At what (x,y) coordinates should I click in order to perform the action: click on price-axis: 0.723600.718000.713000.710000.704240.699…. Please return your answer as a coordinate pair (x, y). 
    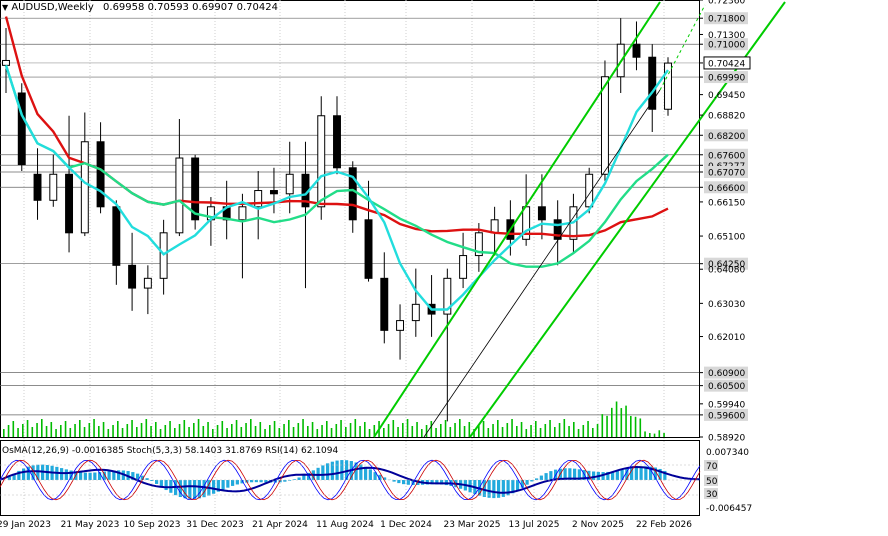
    Looking at the image, I should click on (724, 222).